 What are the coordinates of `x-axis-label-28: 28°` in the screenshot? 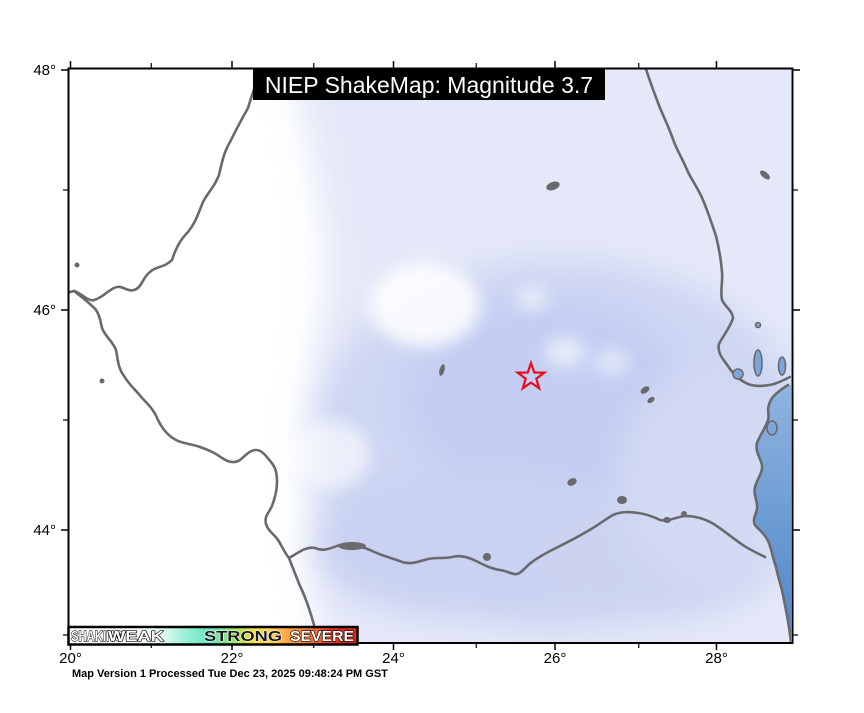 It's located at (716, 658).